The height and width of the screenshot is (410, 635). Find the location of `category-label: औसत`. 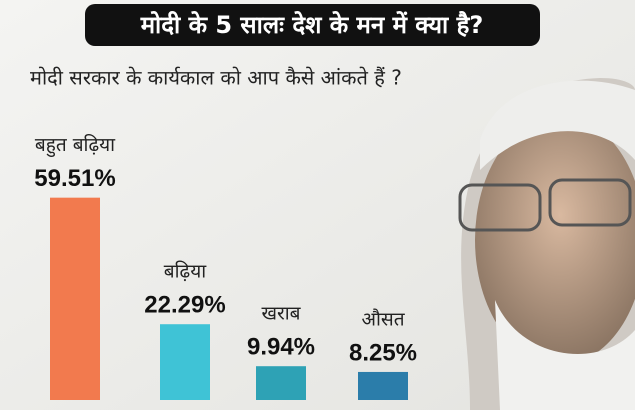

category-label: औसत is located at coordinates (383, 318).